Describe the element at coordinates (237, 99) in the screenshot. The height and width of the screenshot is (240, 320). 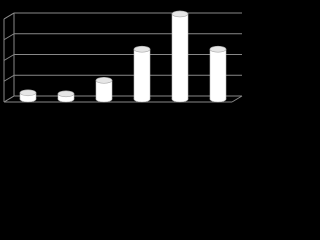
I see `floor-edge` at that location.